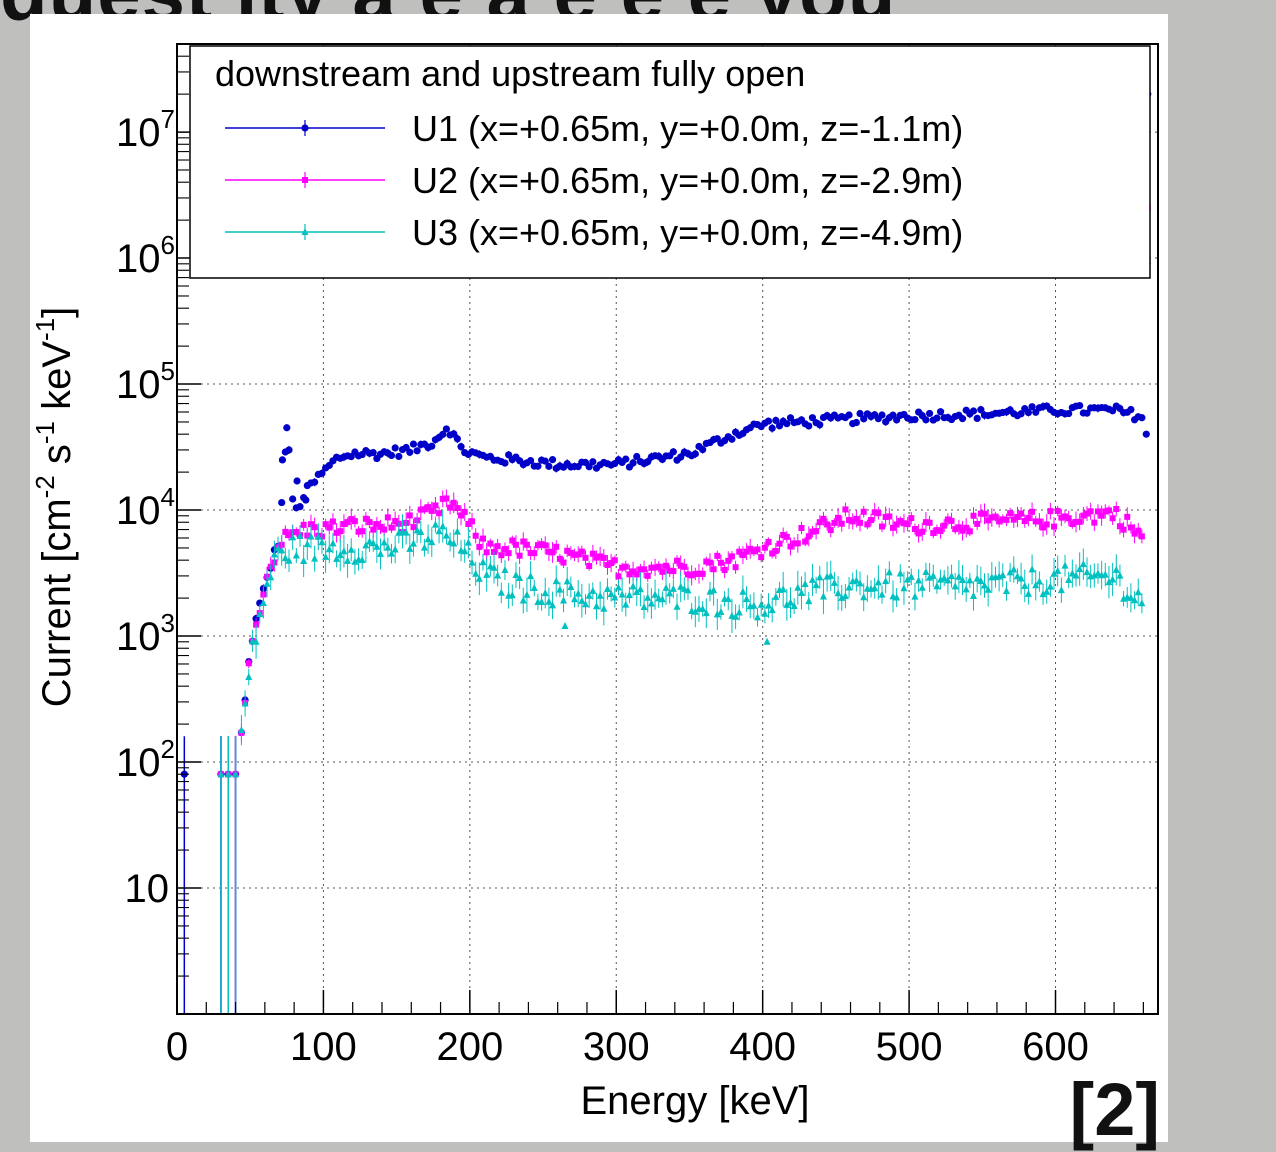 The width and height of the screenshot is (1276, 1152). I want to click on y-tick-label: 103, so click(145, 633).